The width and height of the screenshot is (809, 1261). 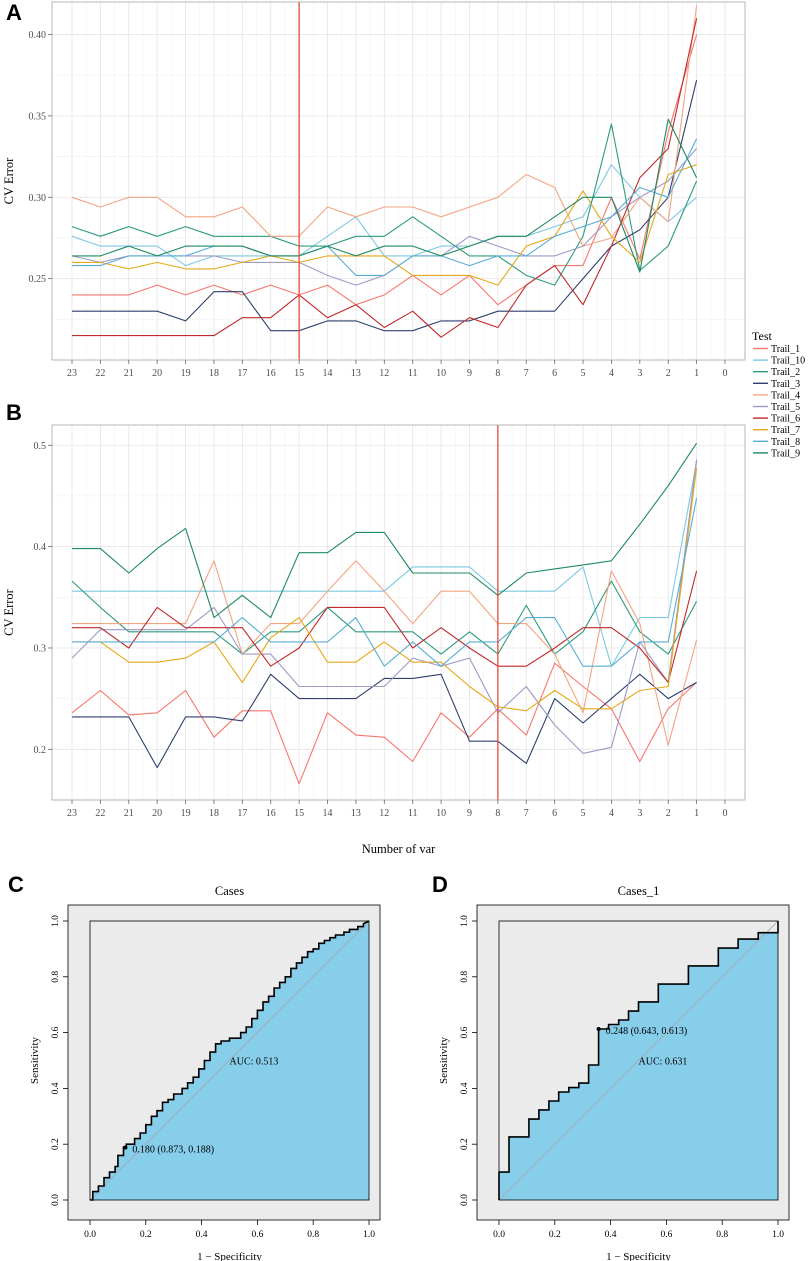 I want to click on panel-label-d: D, so click(x=440, y=884).